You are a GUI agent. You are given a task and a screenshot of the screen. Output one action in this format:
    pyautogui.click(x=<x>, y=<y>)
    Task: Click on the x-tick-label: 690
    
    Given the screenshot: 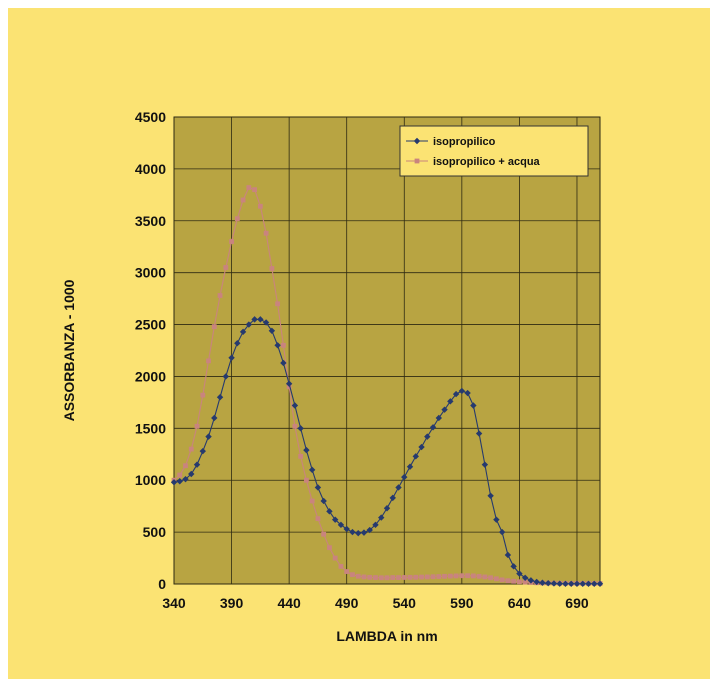 What is the action you would take?
    pyautogui.click(x=577, y=603)
    